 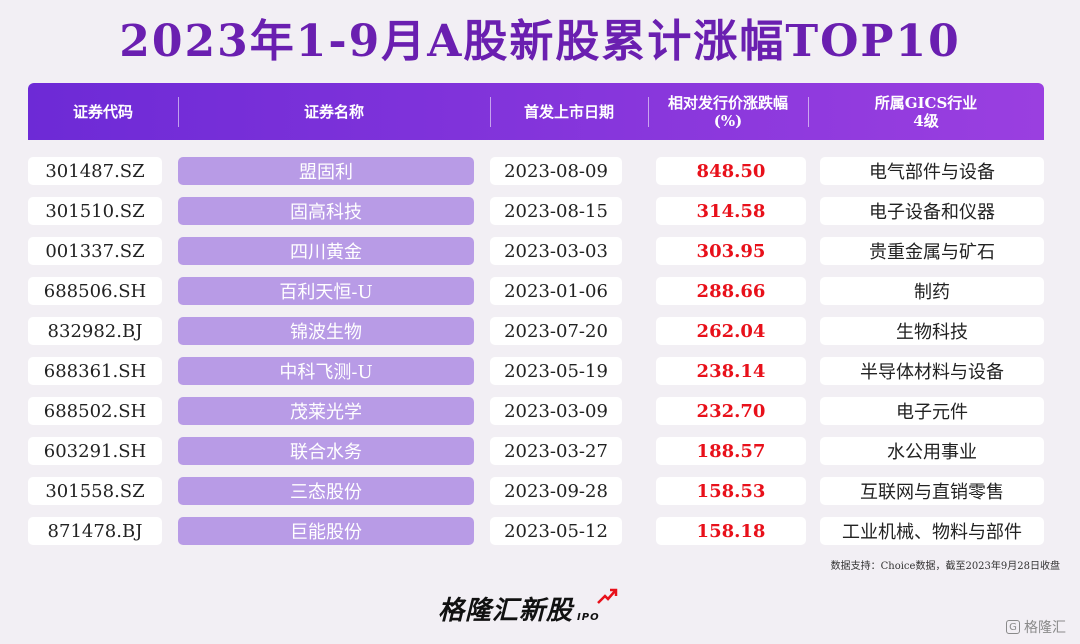 I want to click on table-row: 688502.SH 茂莱光学 2023-03-09 232.70 电子元件, so click(x=540, y=410).